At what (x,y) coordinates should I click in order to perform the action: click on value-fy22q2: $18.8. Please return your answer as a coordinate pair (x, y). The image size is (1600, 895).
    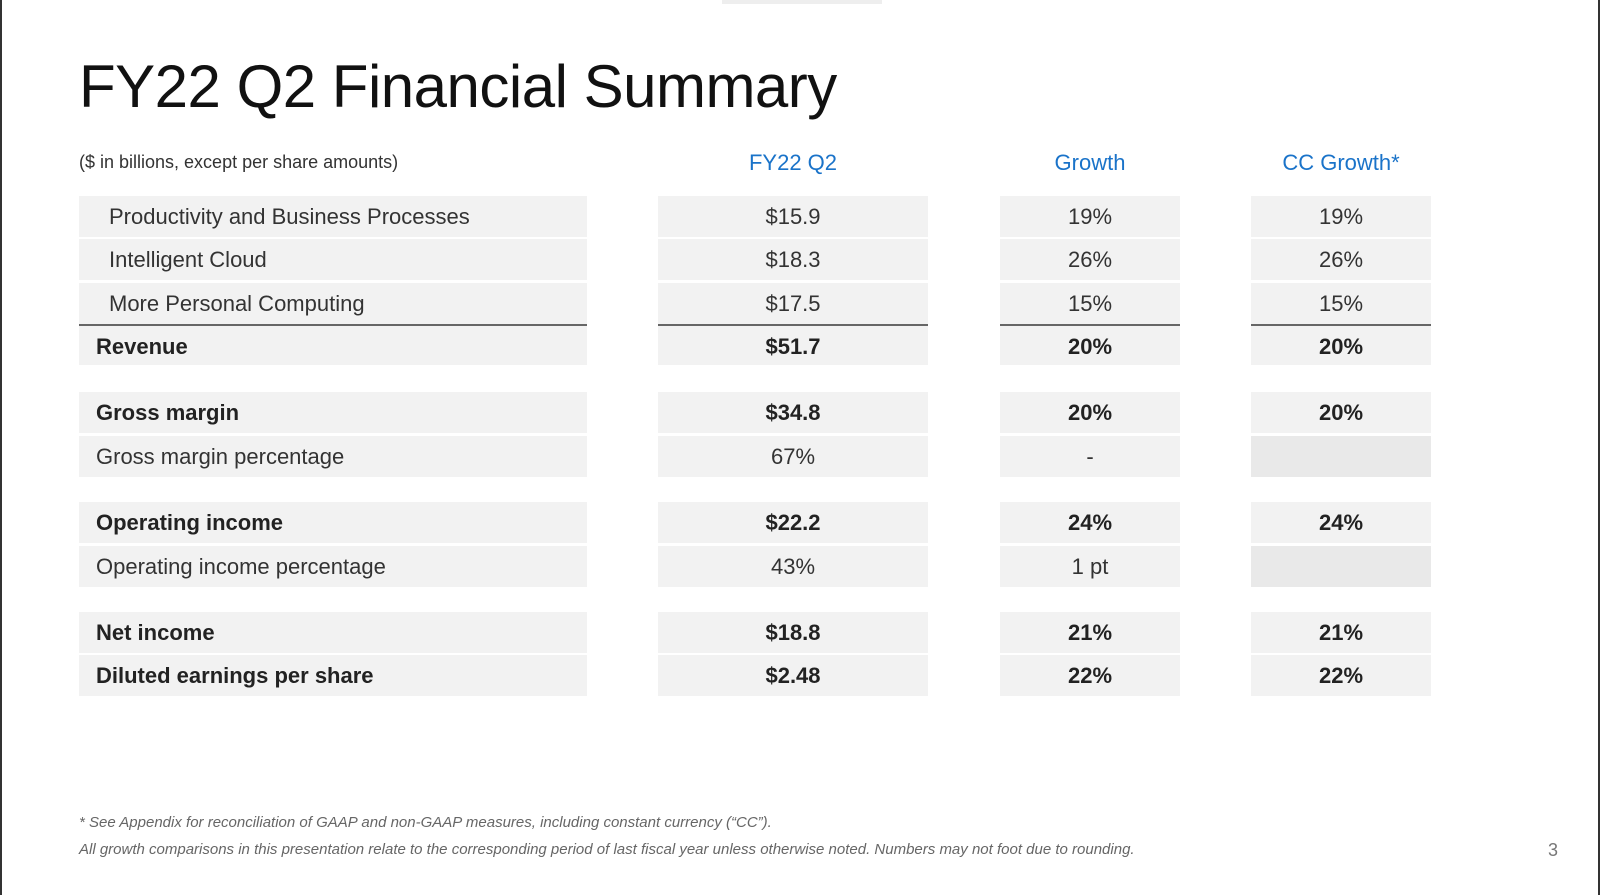
    Looking at the image, I should click on (793, 633).